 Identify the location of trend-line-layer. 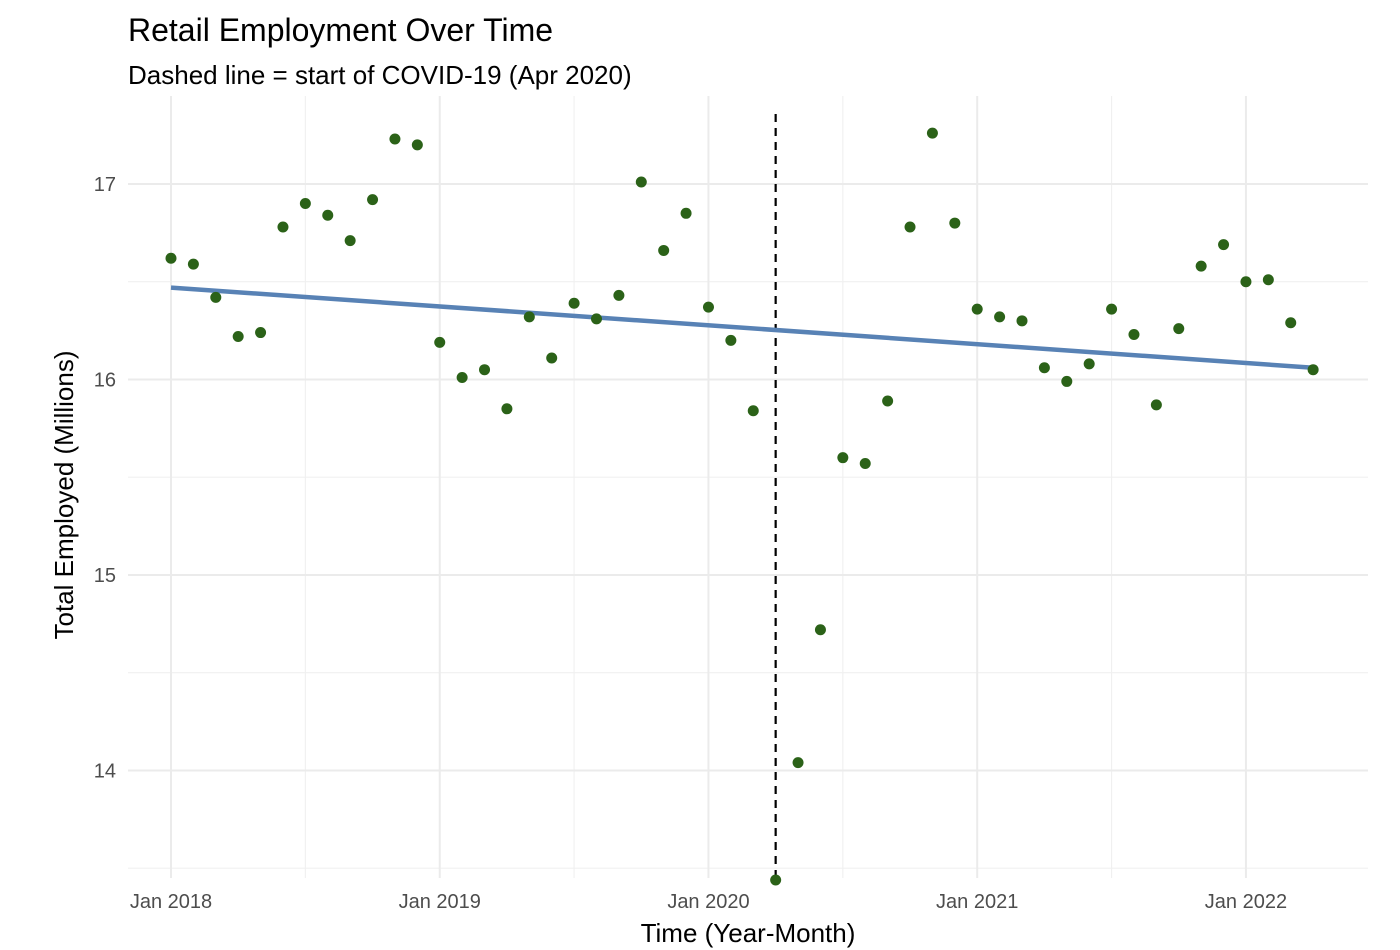
(742, 327).